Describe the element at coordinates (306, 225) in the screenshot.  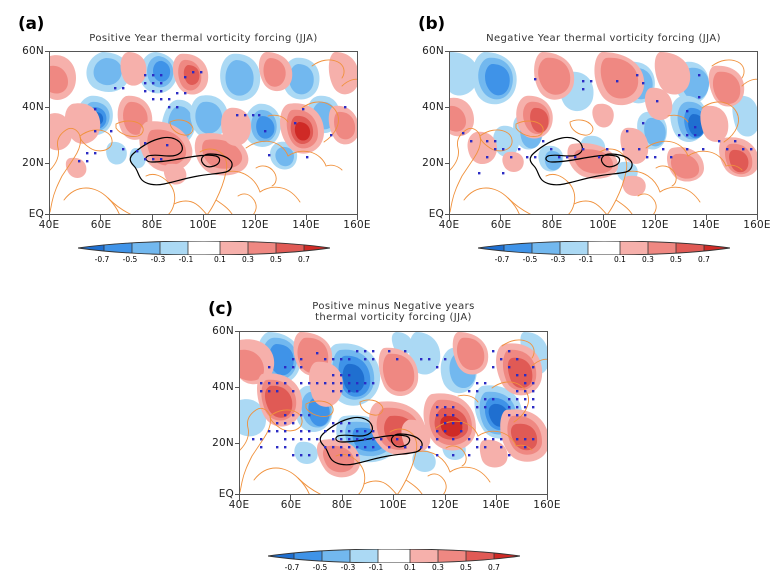
I see `panel-a-xlabel-140E: 140E` at that location.